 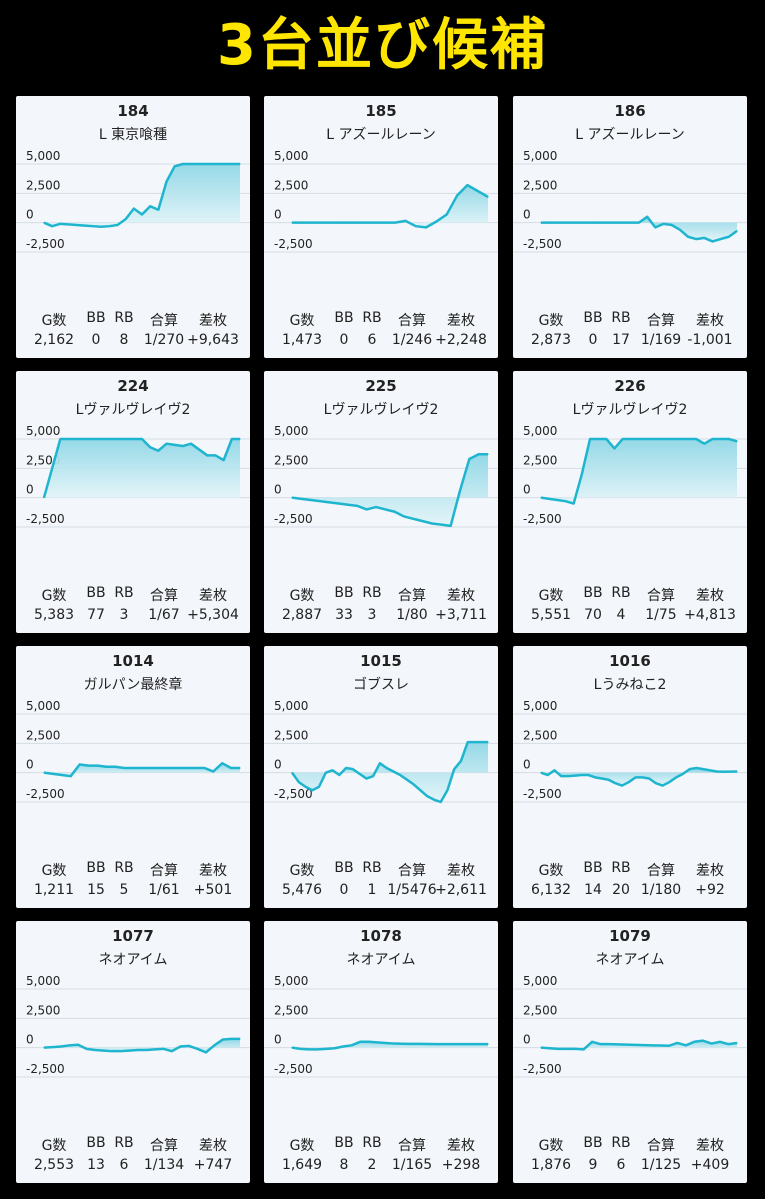 I want to click on y-tick-label: -2,500, so click(x=542, y=1069).